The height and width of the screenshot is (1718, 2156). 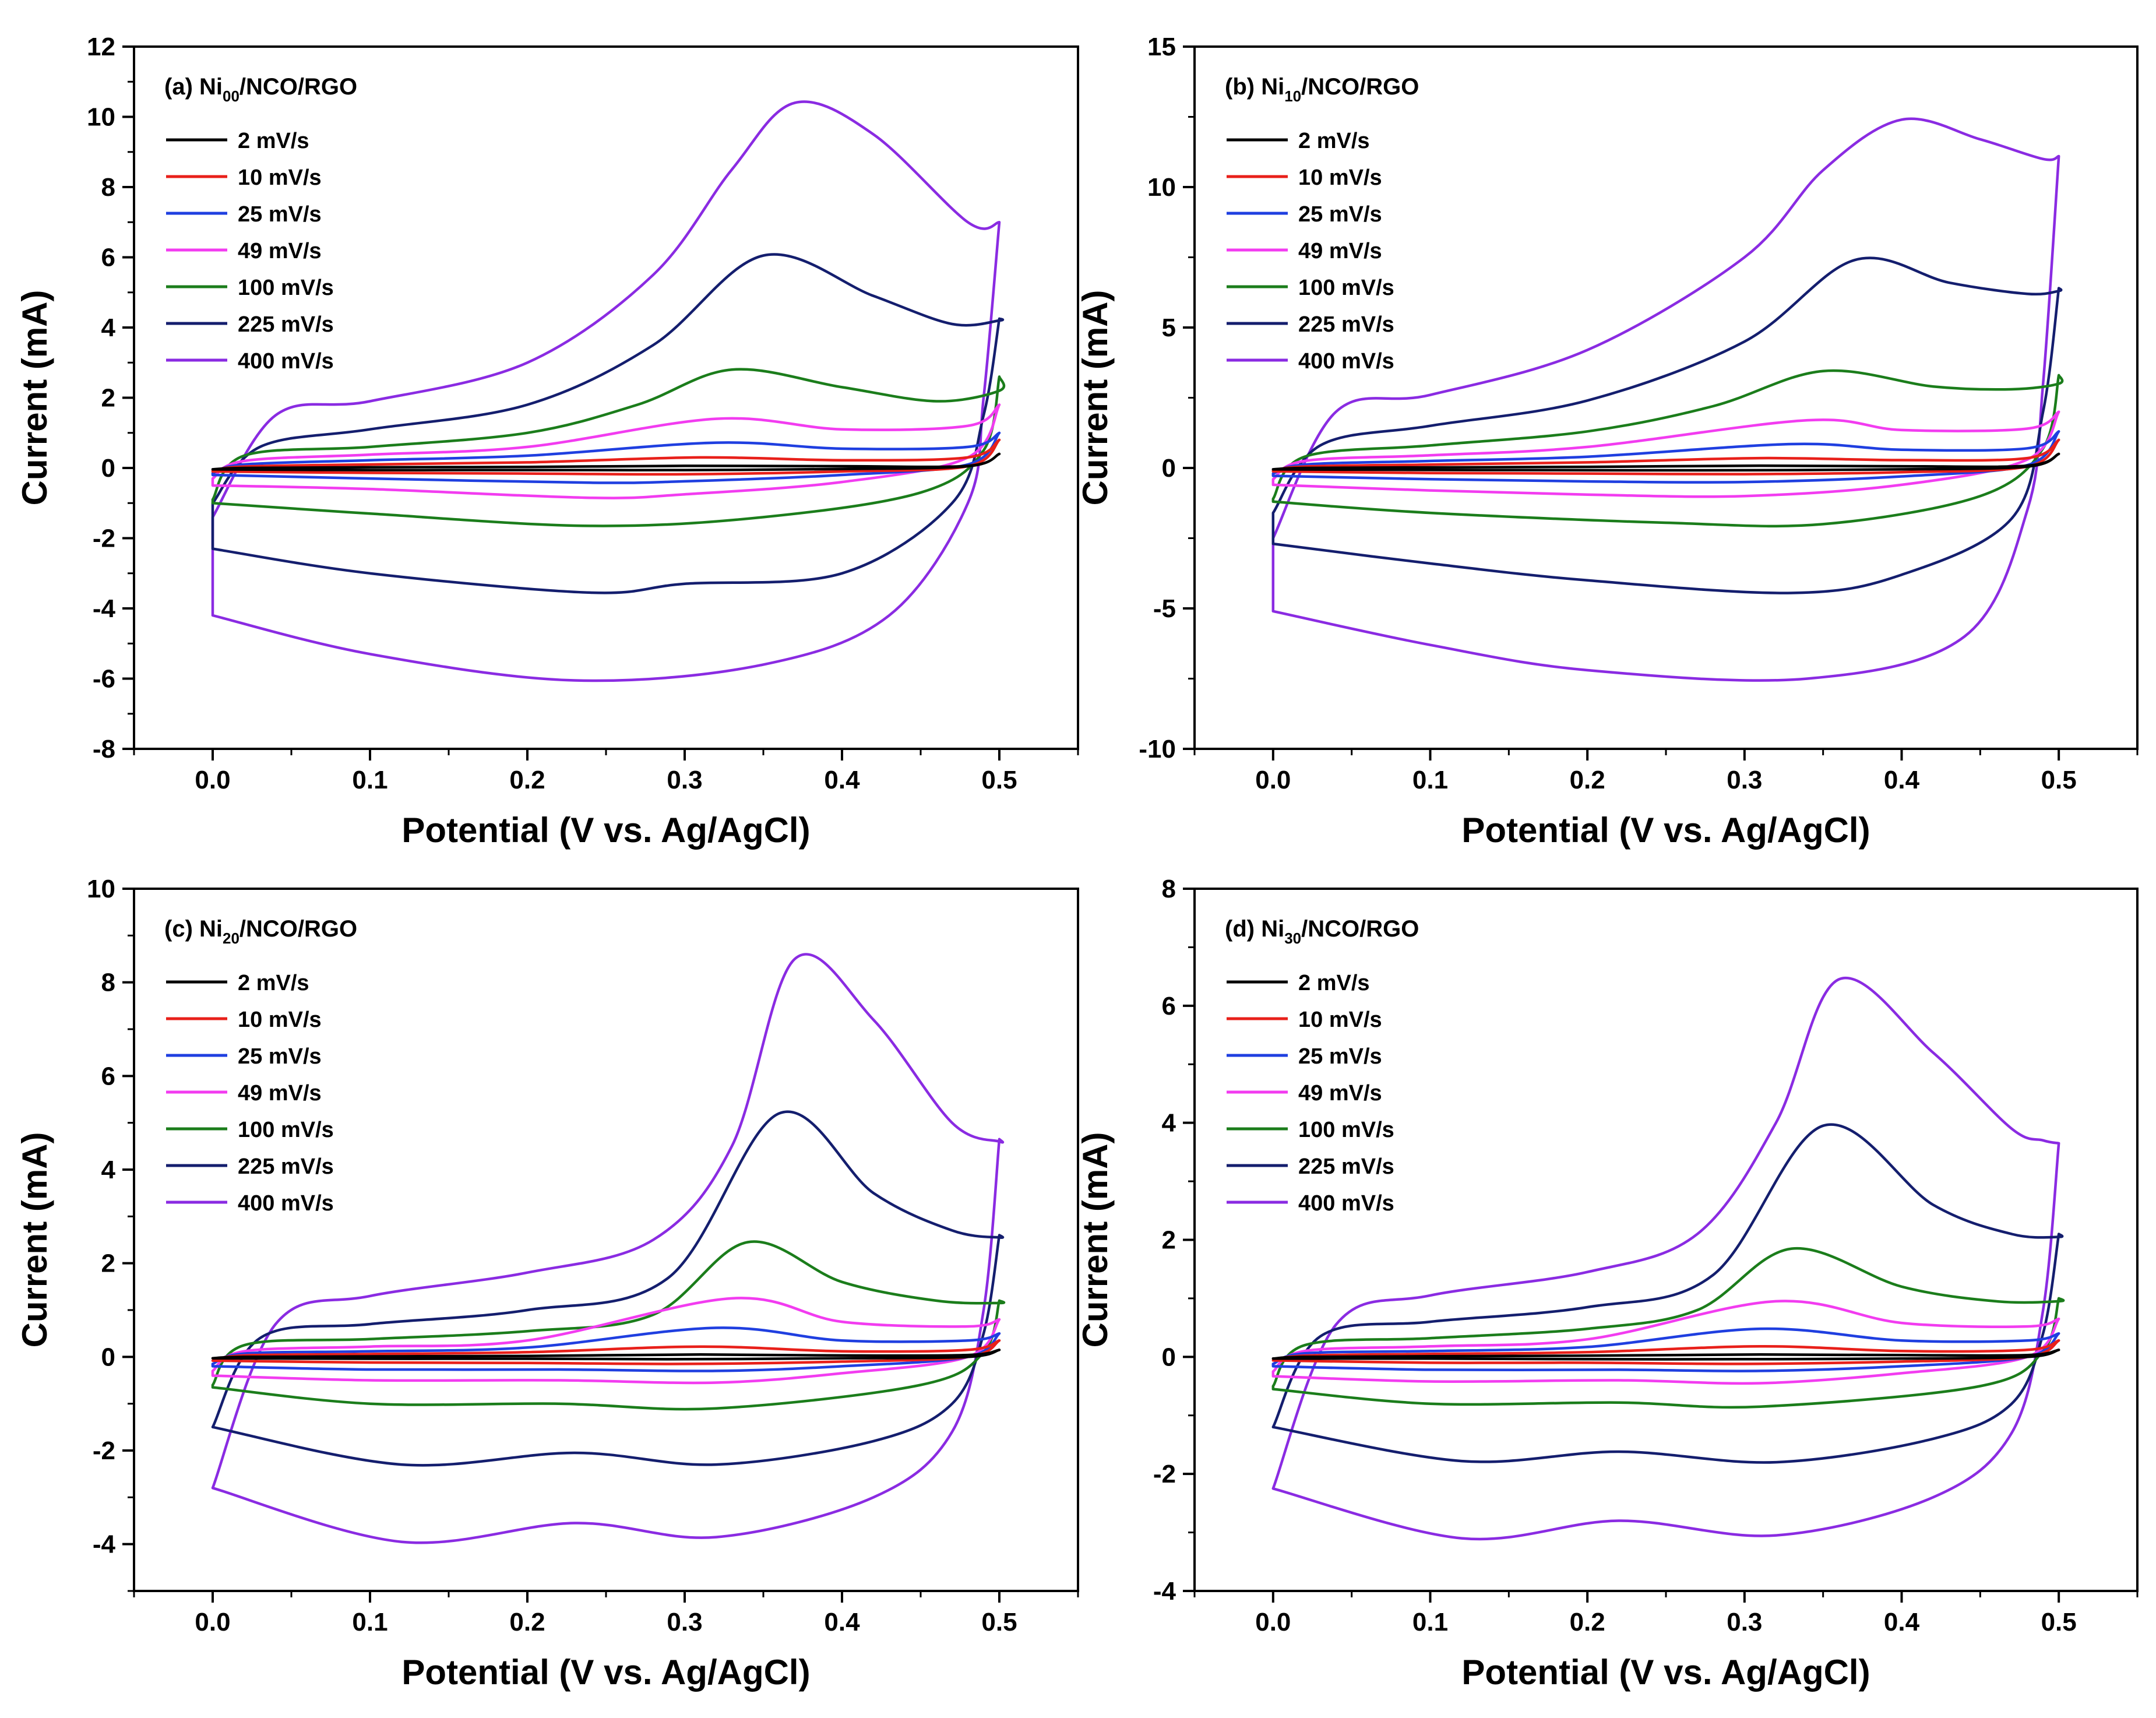 What do you see at coordinates (1169, 328) in the screenshot?
I see `y-tick-label: 5` at bounding box center [1169, 328].